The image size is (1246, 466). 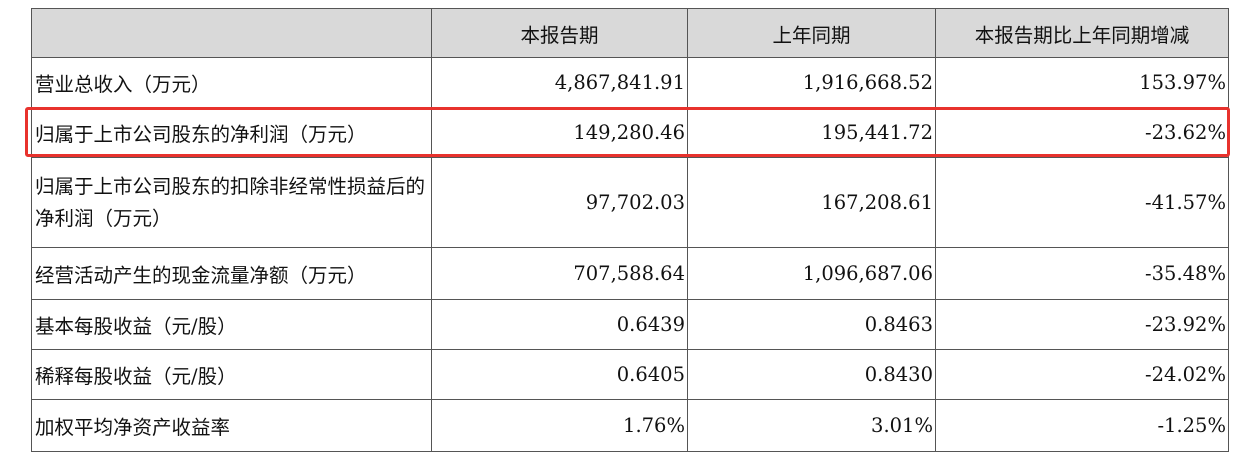 What do you see at coordinates (1082, 202) in the screenshot?
I see `yoy-change-value: -41.57%` at bounding box center [1082, 202].